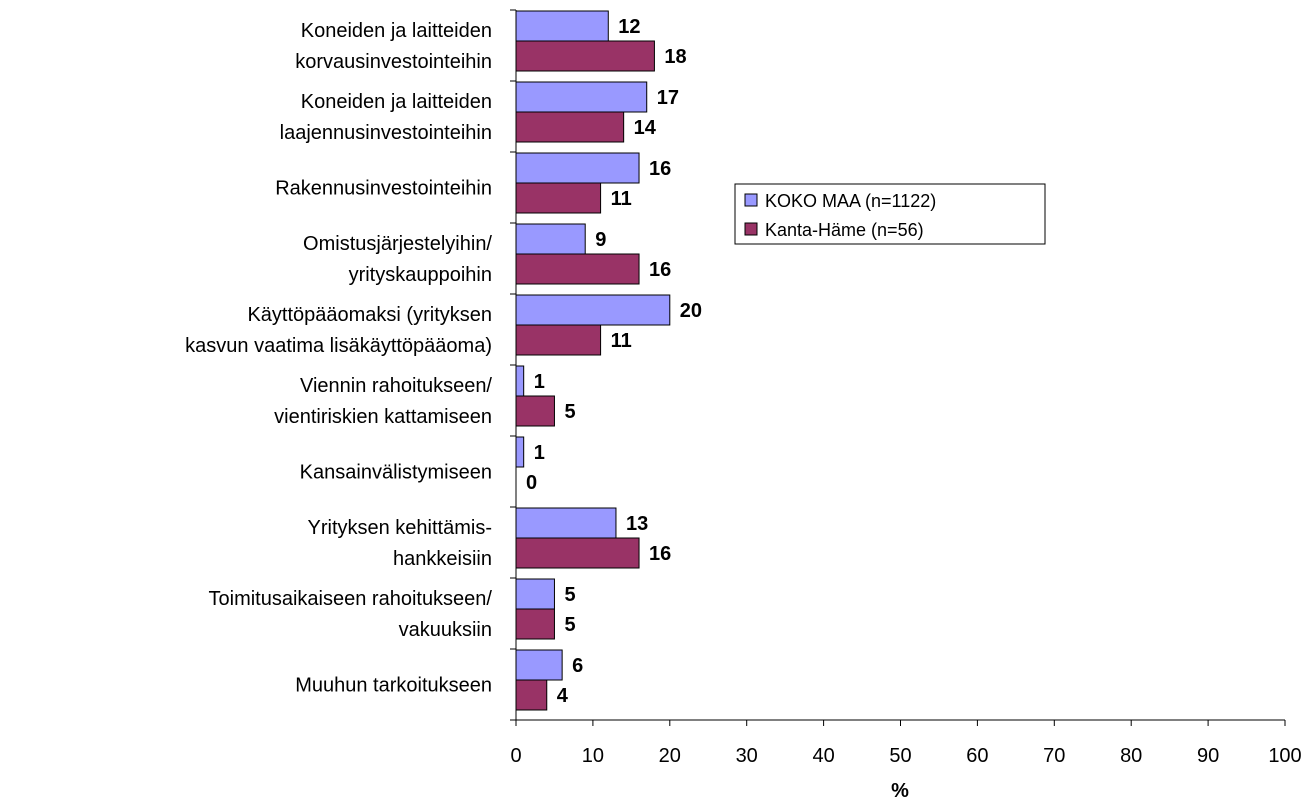  What do you see at coordinates (675, 57) in the screenshot?
I see `value-label: 18` at bounding box center [675, 57].